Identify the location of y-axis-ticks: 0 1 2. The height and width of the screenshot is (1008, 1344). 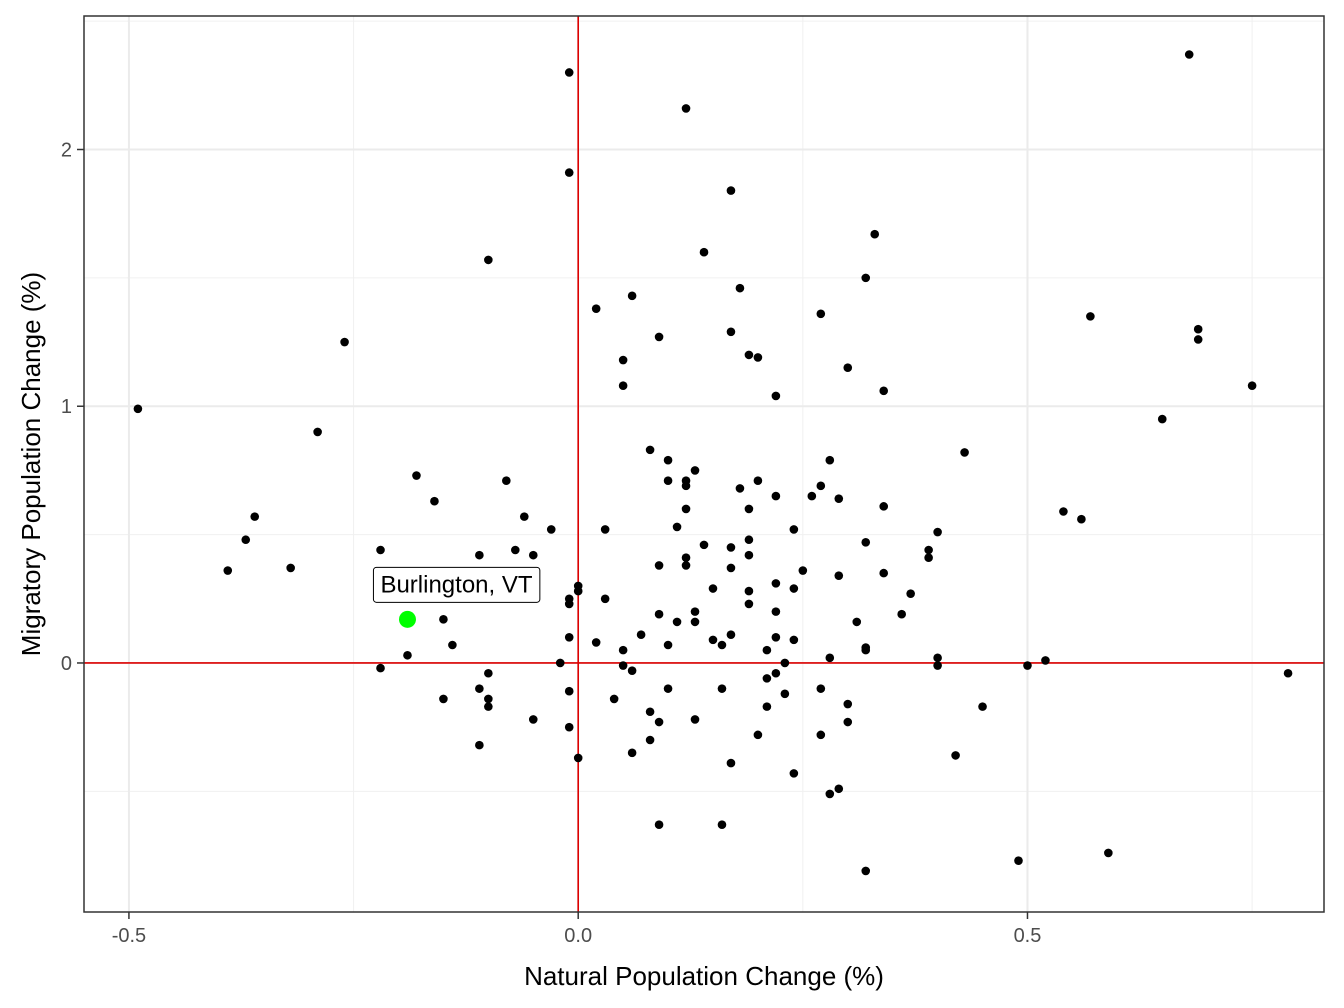
(72, 407).